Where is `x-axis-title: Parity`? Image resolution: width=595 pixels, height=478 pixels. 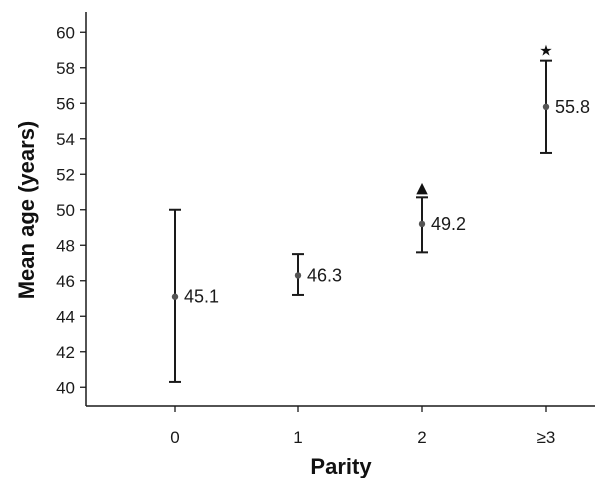
x-axis-title: Parity is located at coordinates (341, 466).